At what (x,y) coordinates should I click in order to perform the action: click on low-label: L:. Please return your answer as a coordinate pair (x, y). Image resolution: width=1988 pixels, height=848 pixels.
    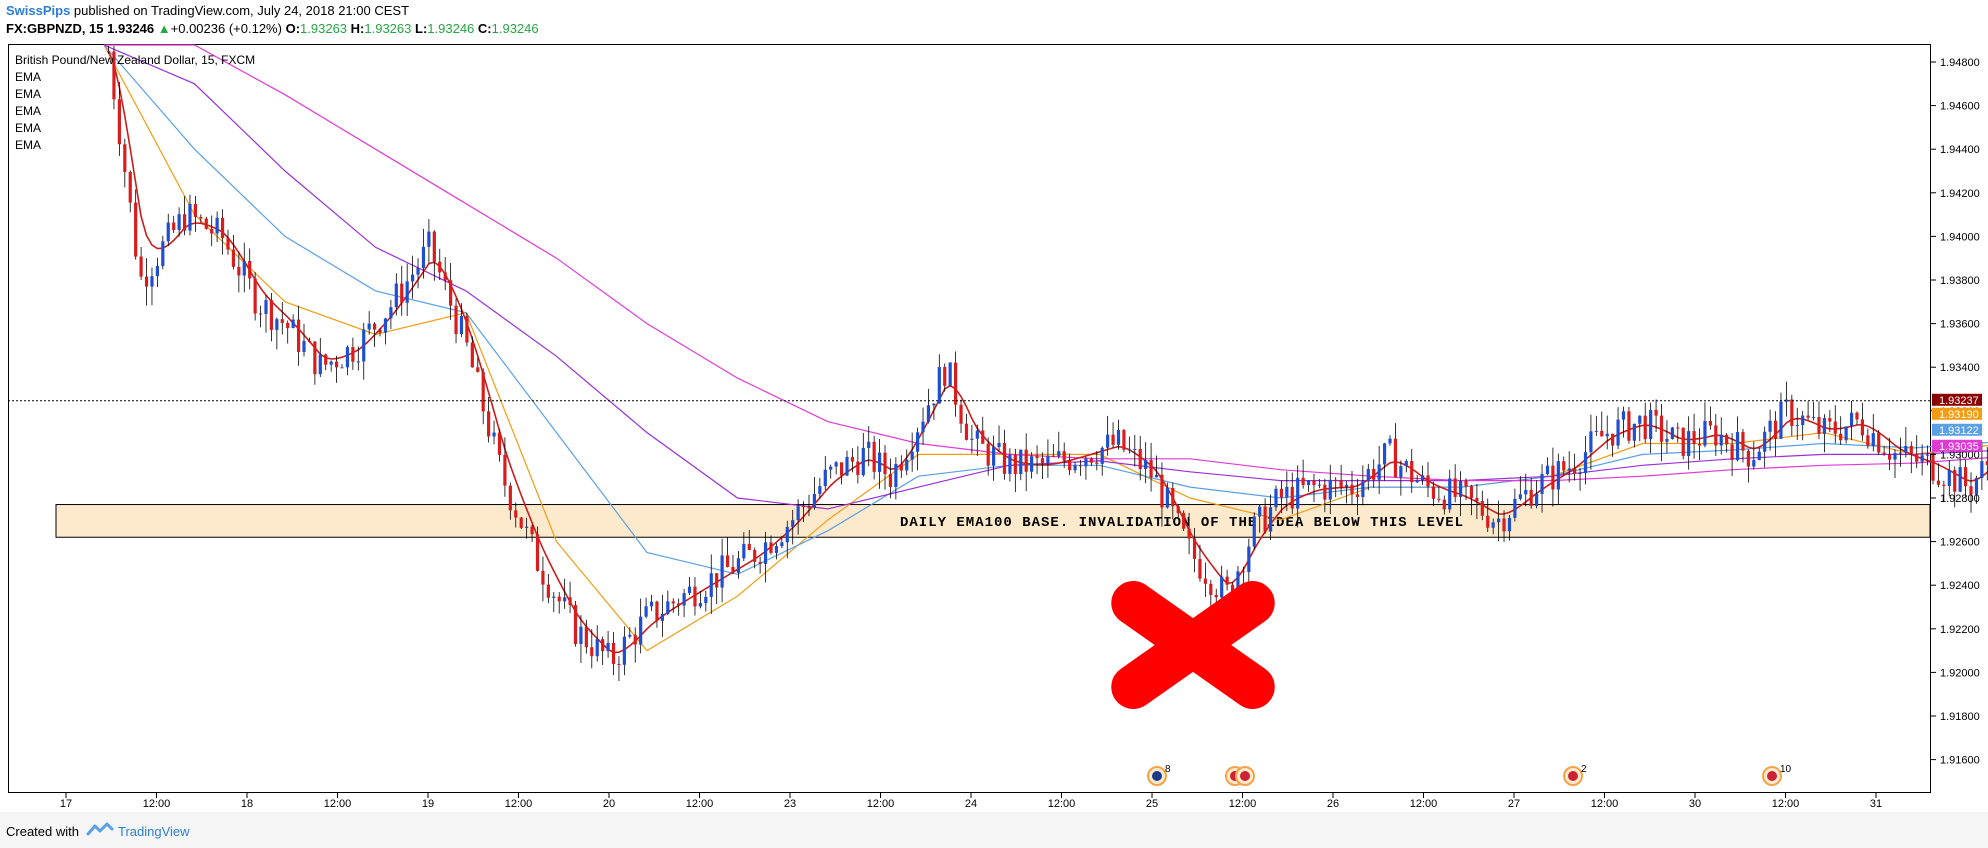
    Looking at the image, I should click on (421, 28).